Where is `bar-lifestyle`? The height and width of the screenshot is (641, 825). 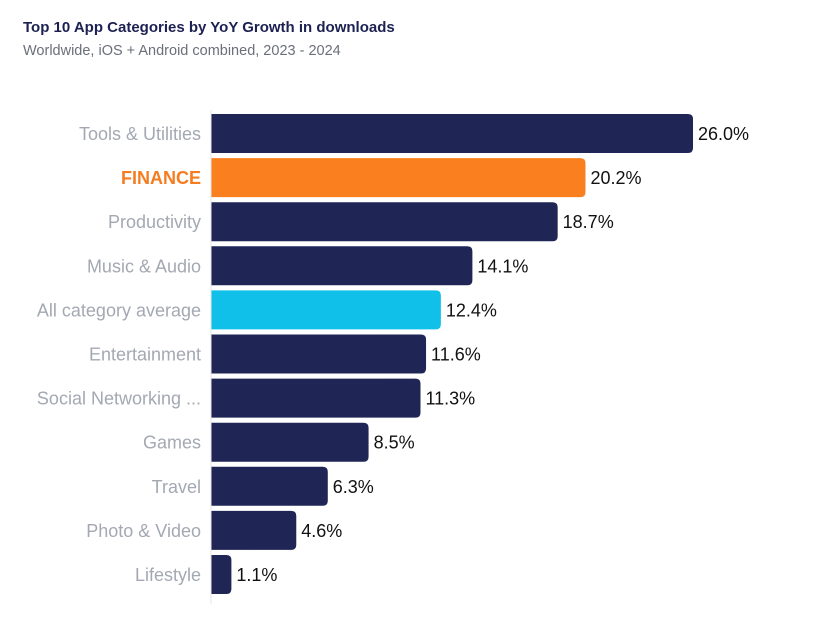
bar-lifestyle is located at coordinates (221, 574).